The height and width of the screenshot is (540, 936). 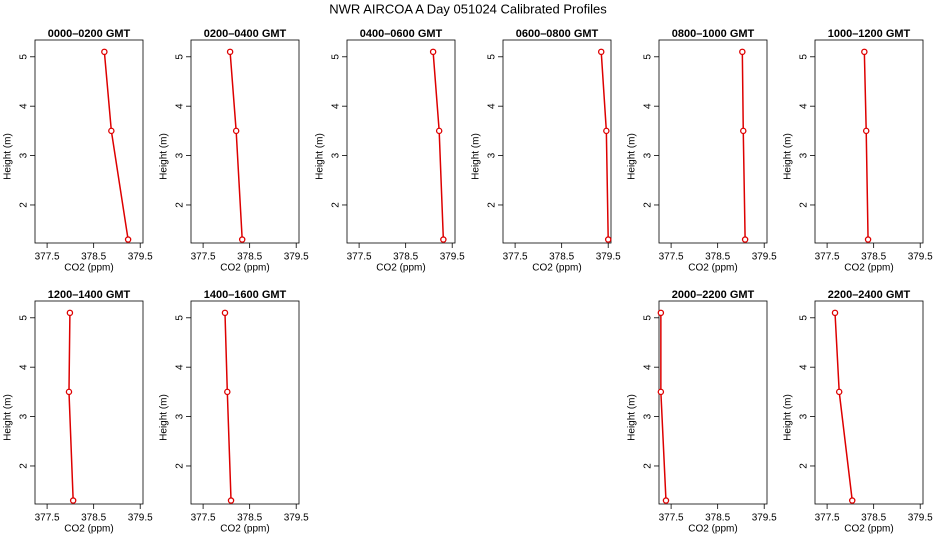 What do you see at coordinates (89, 34) in the screenshot?
I see `panel-title: 0000–0200 GMT` at bounding box center [89, 34].